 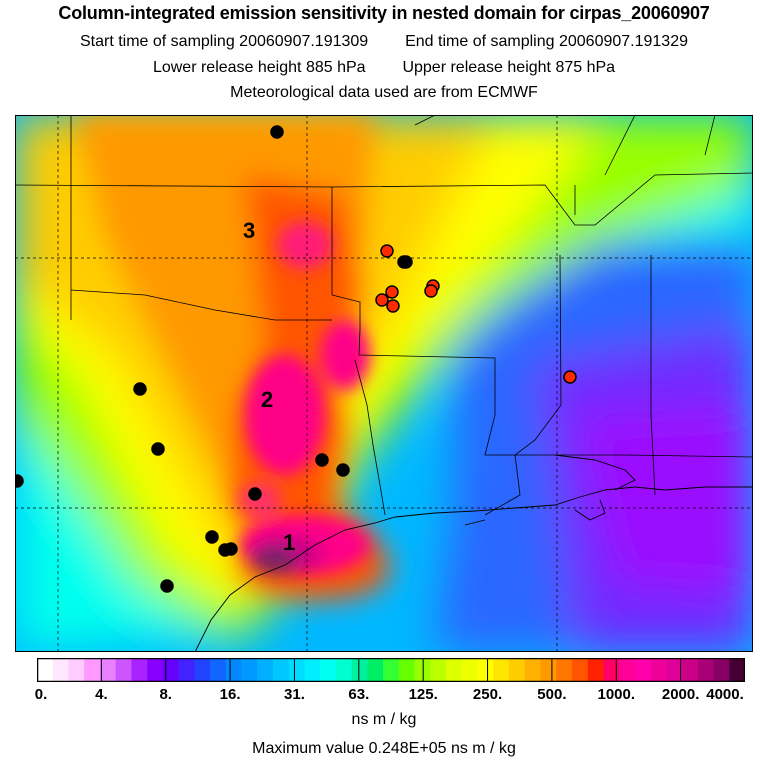 I want to click on colorbar, so click(x=391, y=670).